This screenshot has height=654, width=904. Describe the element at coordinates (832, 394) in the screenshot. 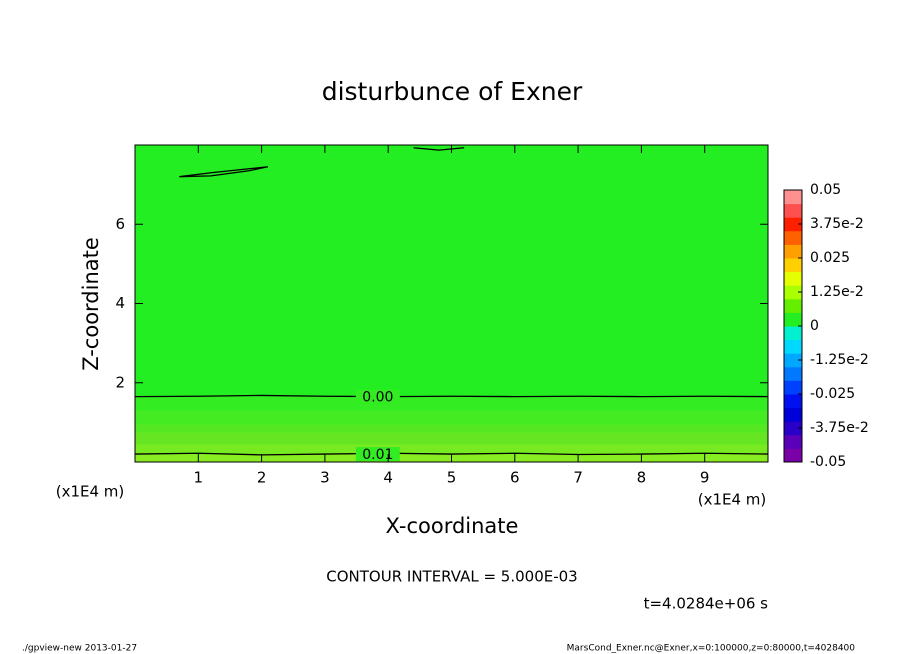

I see `colorbar-tick-label: -0.025` at that location.